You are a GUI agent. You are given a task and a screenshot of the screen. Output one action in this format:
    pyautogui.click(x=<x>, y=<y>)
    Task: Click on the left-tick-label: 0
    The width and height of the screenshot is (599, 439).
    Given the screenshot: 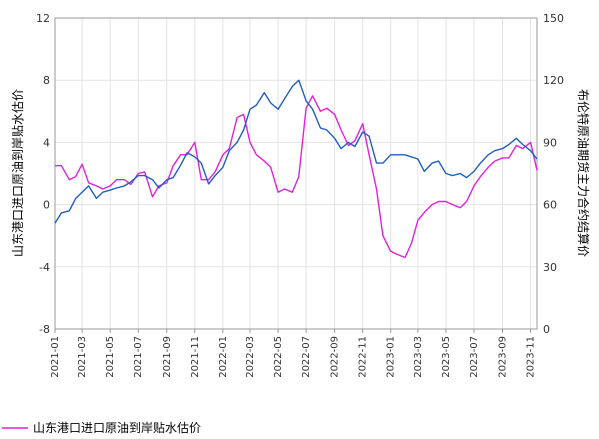 What is the action you would take?
    pyautogui.click(x=46, y=205)
    